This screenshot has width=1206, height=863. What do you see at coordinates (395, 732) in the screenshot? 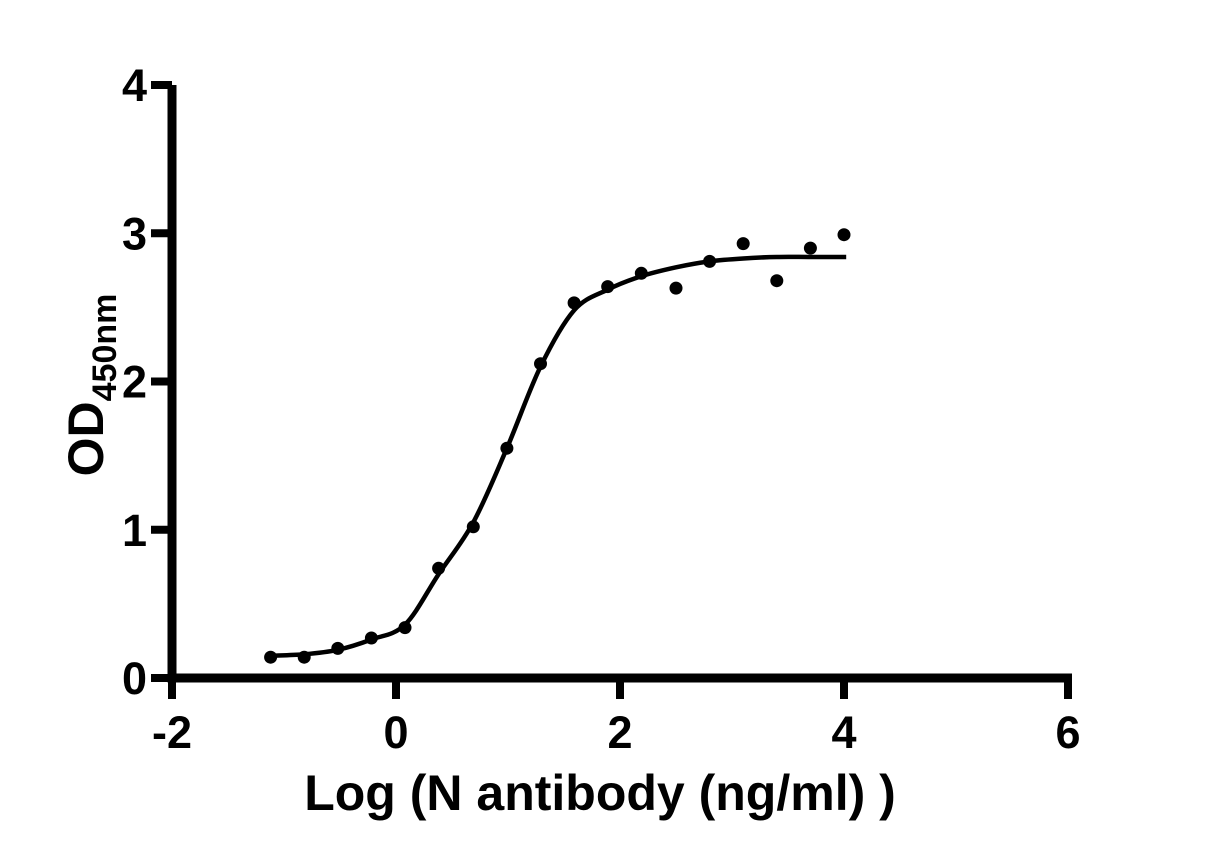
I see `x-tick-label: 0` at bounding box center [395, 732].